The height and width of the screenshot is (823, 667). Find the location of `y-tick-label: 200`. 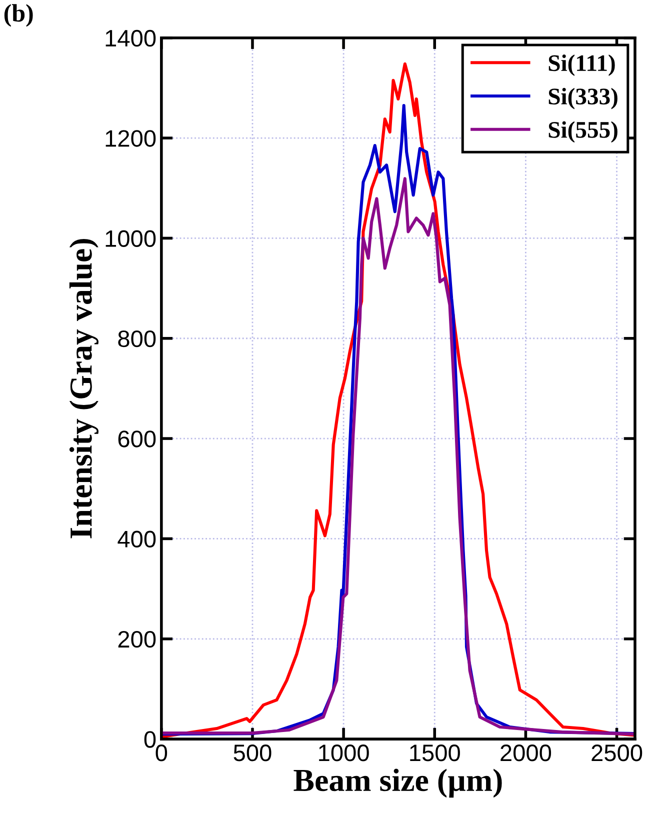

y-tick-label: 200 is located at coordinates (137, 639).